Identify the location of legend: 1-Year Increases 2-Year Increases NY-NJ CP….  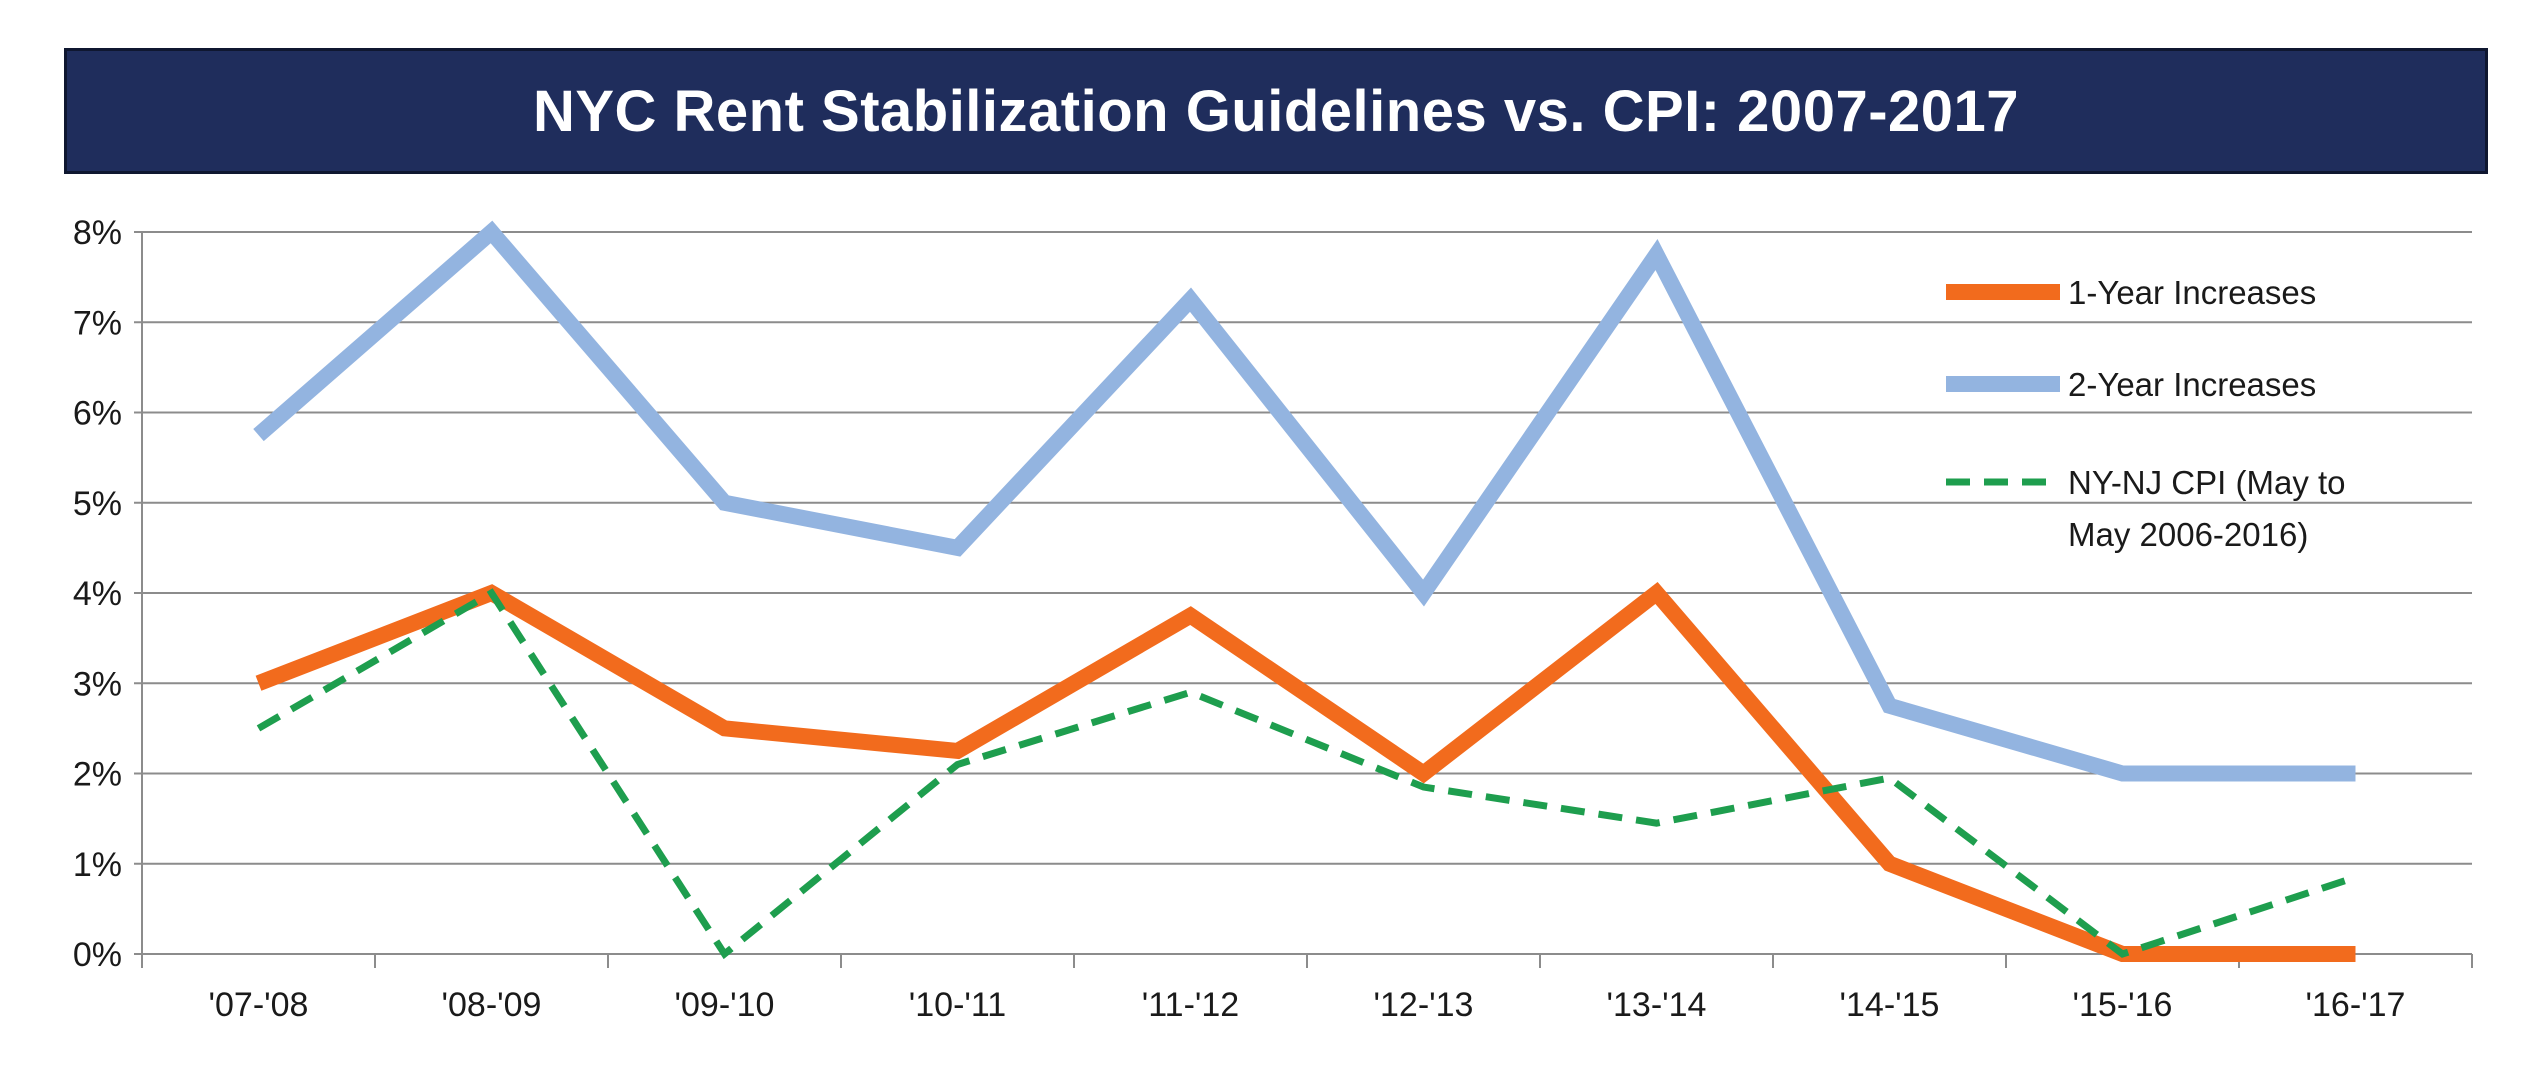
(2146, 413).